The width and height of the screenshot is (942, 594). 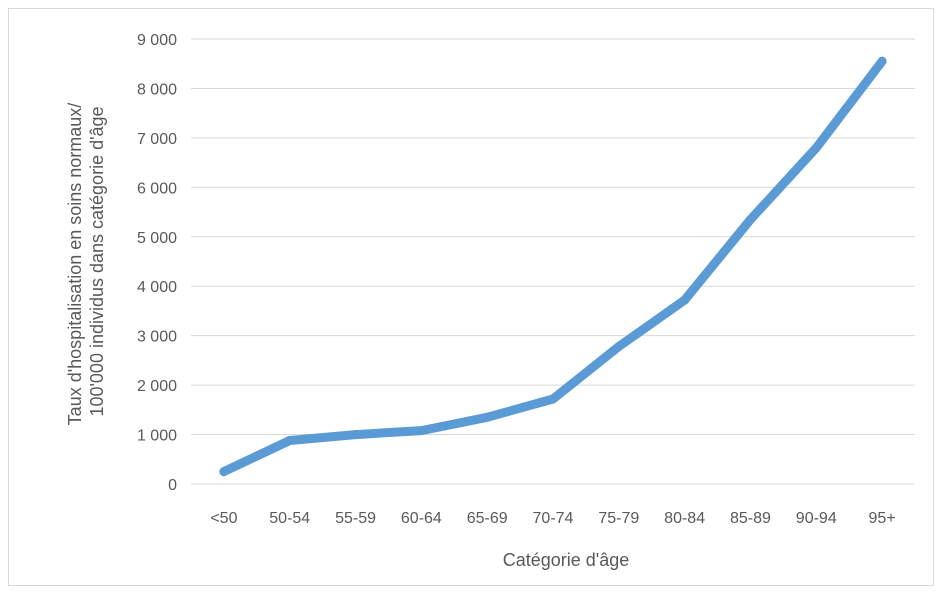 I want to click on x-tick-label: 65-69, so click(x=487, y=518).